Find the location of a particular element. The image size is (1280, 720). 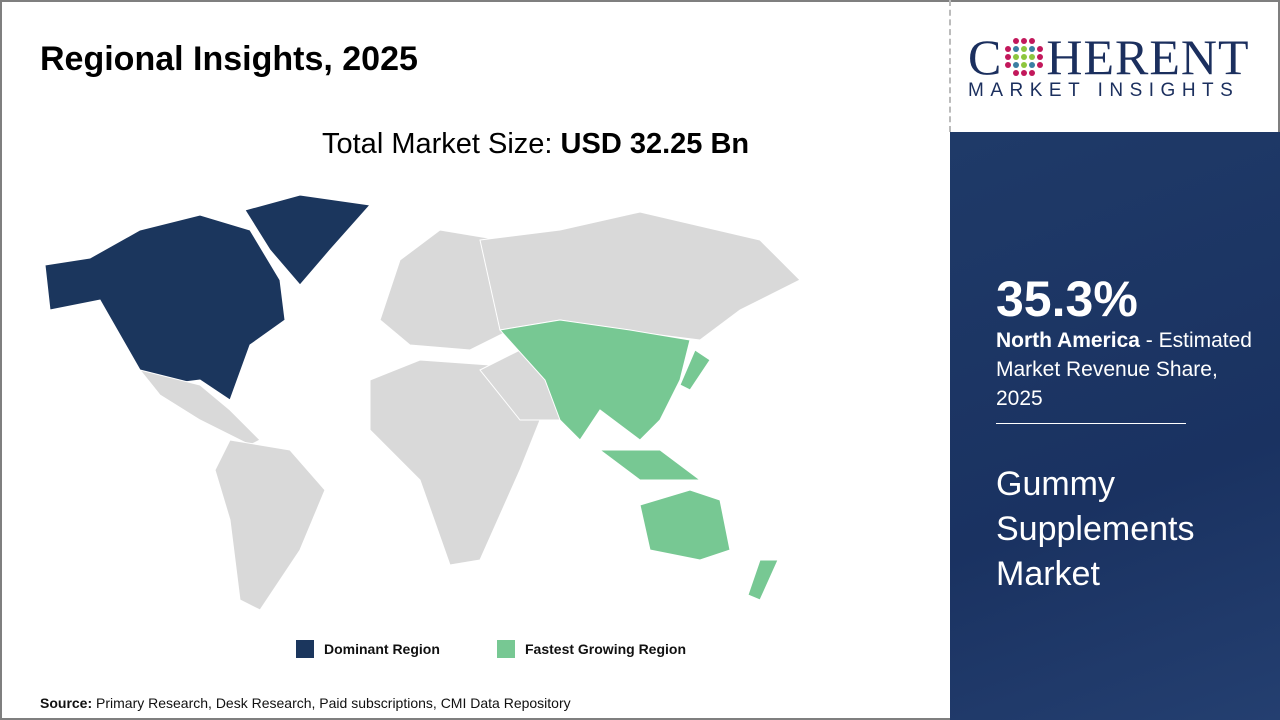

share-value: 35.3% is located at coordinates (1067, 299).